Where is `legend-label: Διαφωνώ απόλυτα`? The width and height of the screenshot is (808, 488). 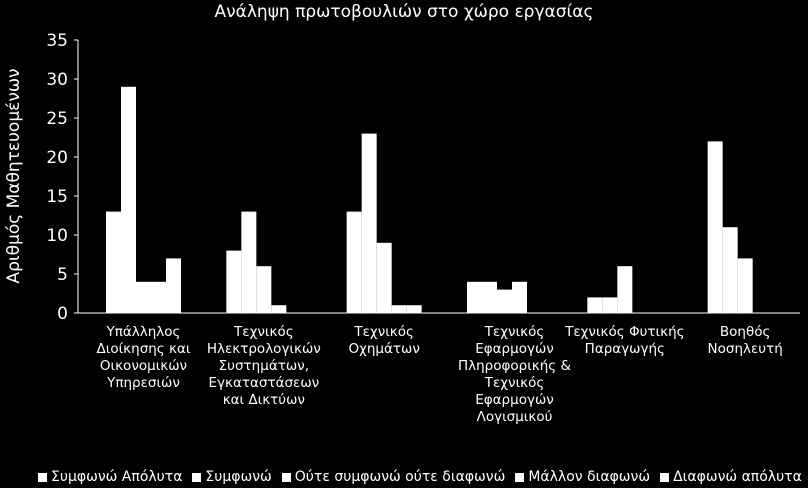 legend-label: Διαφωνώ απόλυτα is located at coordinates (737, 477).